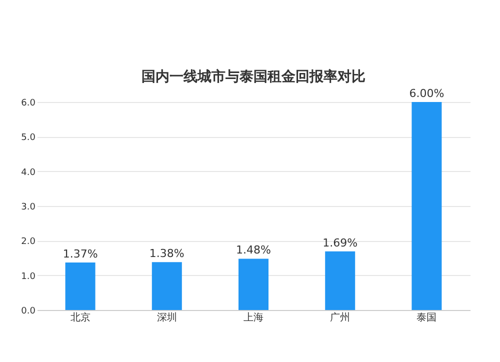  What do you see at coordinates (28, 311) in the screenshot?
I see `y-tick-label: 0.0` at bounding box center [28, 311].